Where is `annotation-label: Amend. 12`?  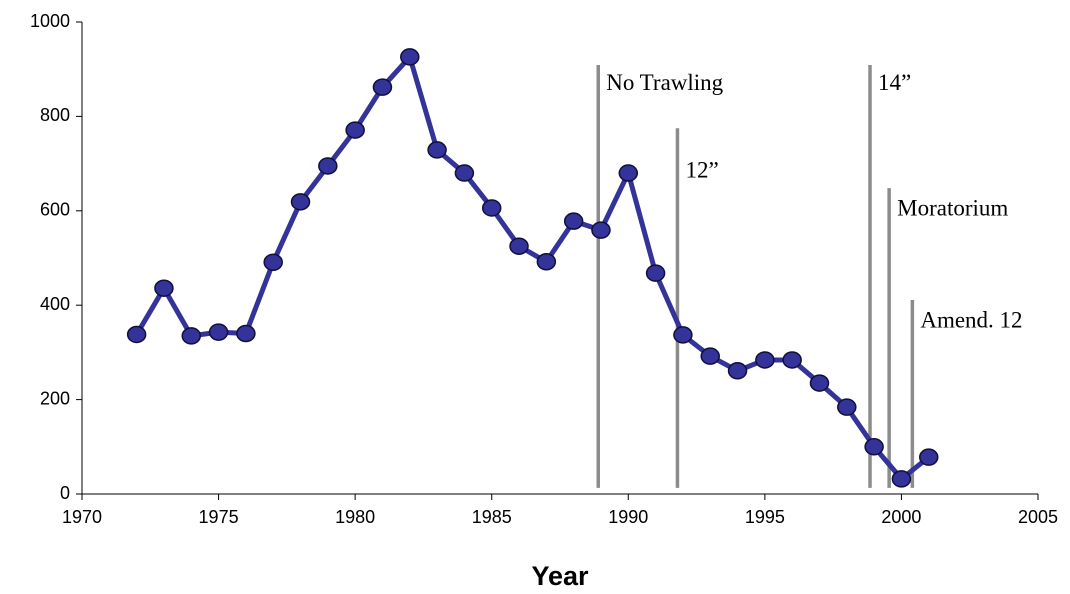
annotation-label: Amend. 12 is located at coordinates (971, 319).